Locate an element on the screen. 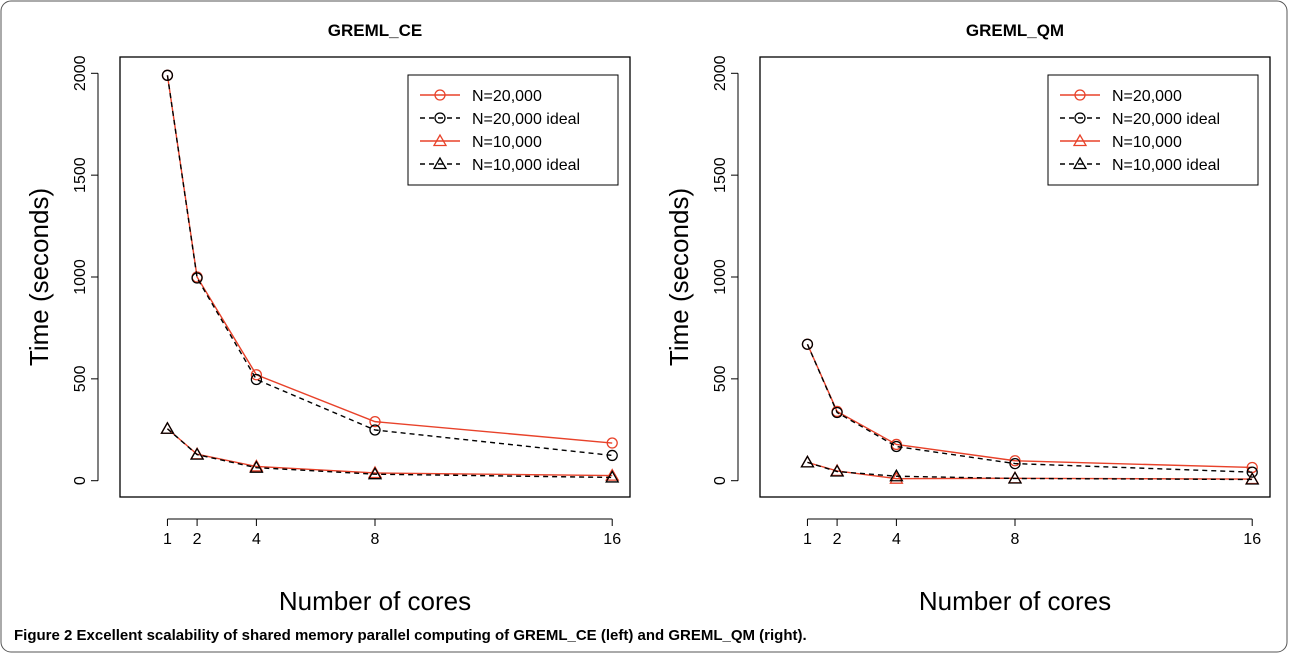 The width and height of the screenshot is (1290, 655). caption-label: Figure 2 is located at coordinates (43, 635).